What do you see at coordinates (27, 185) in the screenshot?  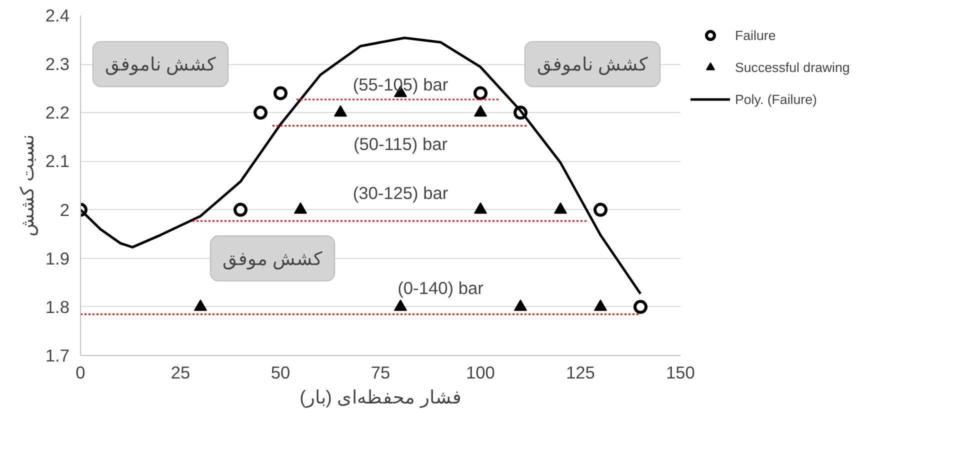 I see `y-axis-title: نسبت کشش` at bounding box center [27, 185].